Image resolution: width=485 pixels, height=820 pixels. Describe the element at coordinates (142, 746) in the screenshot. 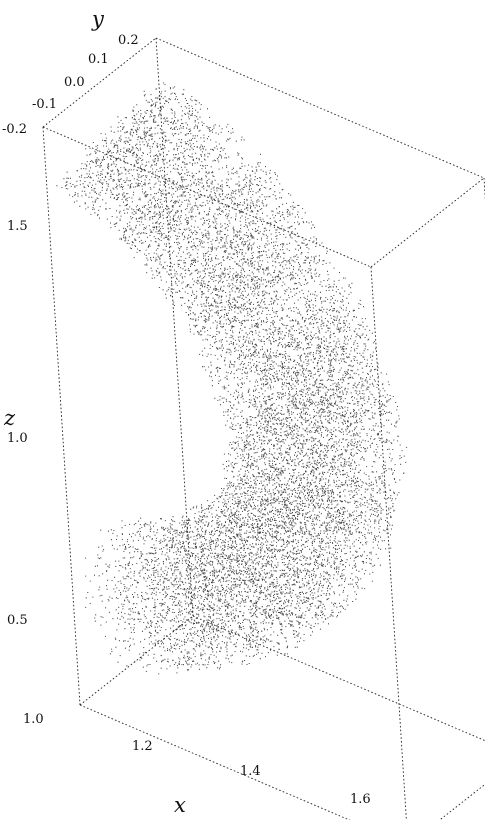

I see `x-tick-label: 1.2` at that location.